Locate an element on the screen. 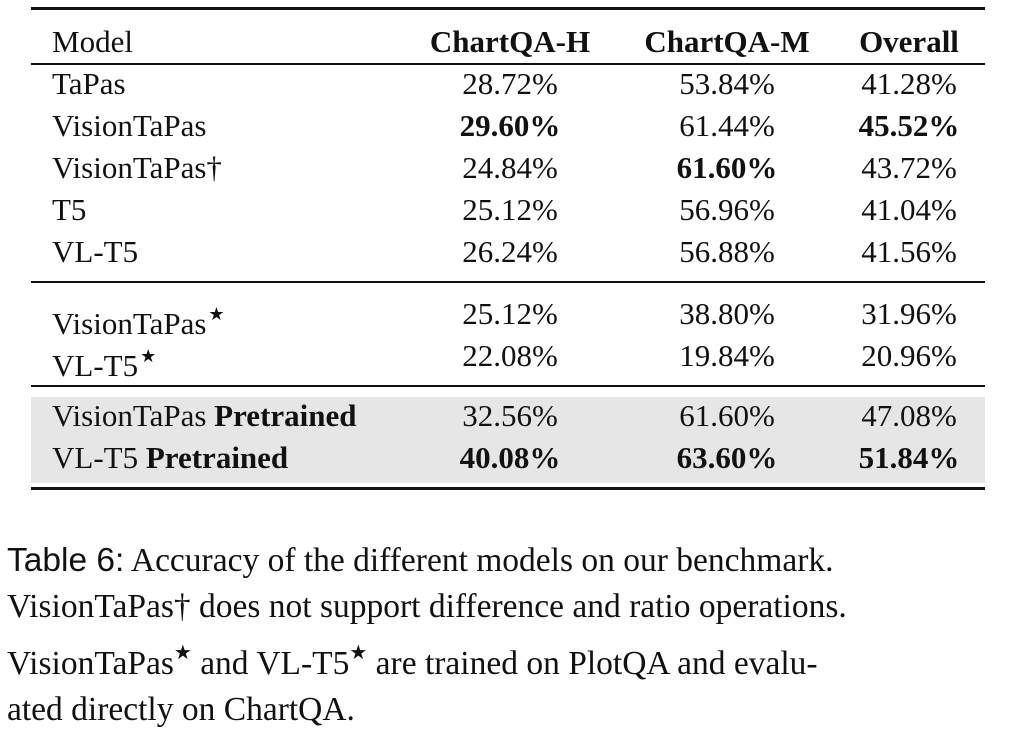 This screenshot has width=1022, height=733. table-row: VisionTaPas 29.60% 61.44% 45.52% is located at coordinates (508, 126).